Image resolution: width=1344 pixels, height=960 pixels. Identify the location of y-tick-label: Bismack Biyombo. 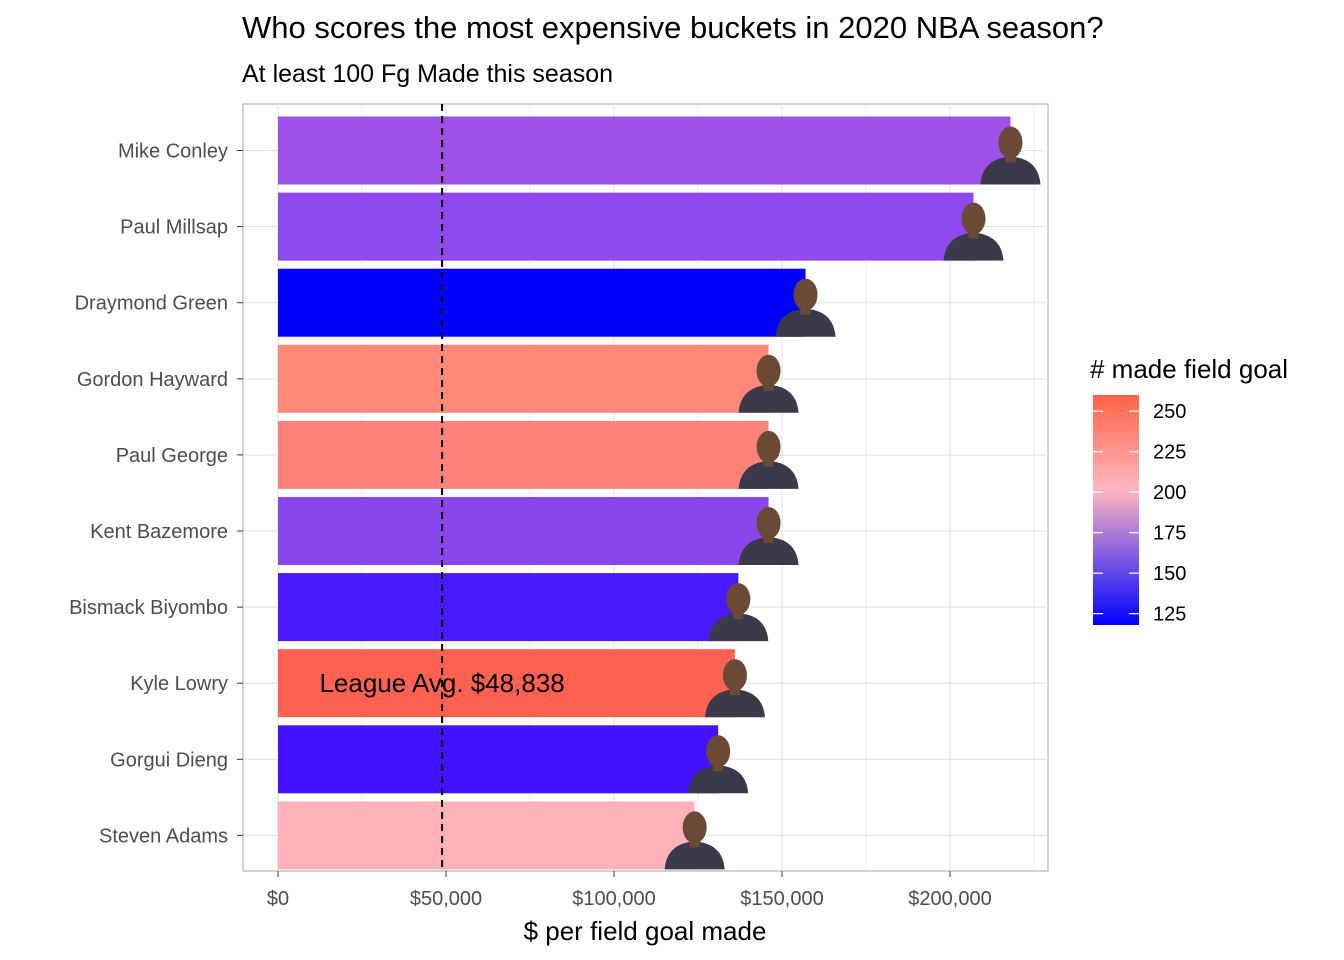
(148, 608).